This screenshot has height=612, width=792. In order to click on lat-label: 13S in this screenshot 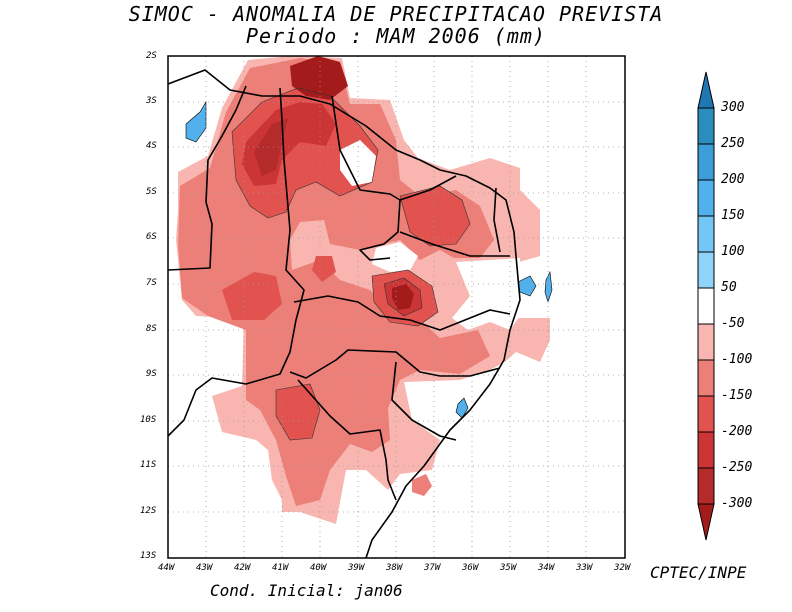, I will do `click(148, 556)`.